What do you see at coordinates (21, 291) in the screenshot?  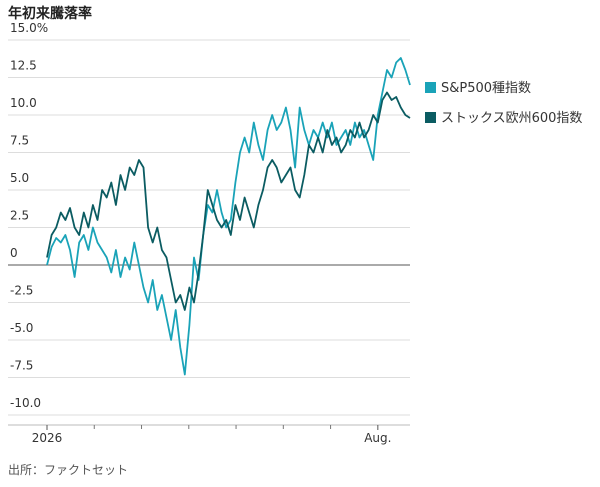 I see `y-tick-label: -2.5` at bounding box center [21, 291].